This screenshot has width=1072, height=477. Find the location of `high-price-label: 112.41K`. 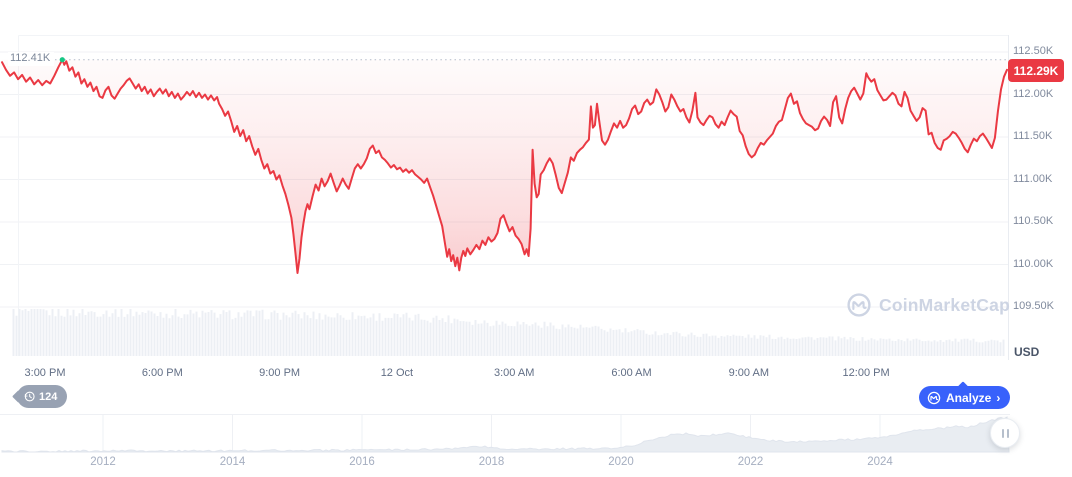

high-price-label: 112.41K is located at coordinates (31, 59).